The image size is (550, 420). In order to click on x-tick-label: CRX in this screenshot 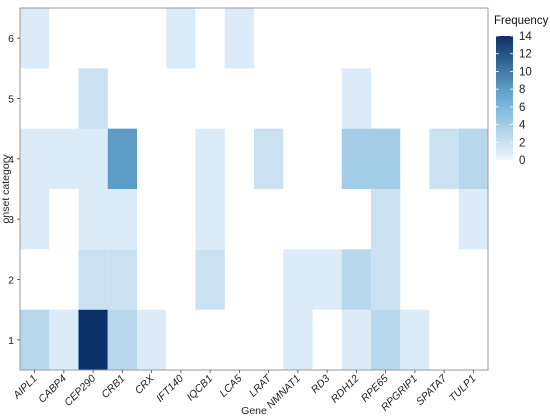, I will do `click(145, 384)`.